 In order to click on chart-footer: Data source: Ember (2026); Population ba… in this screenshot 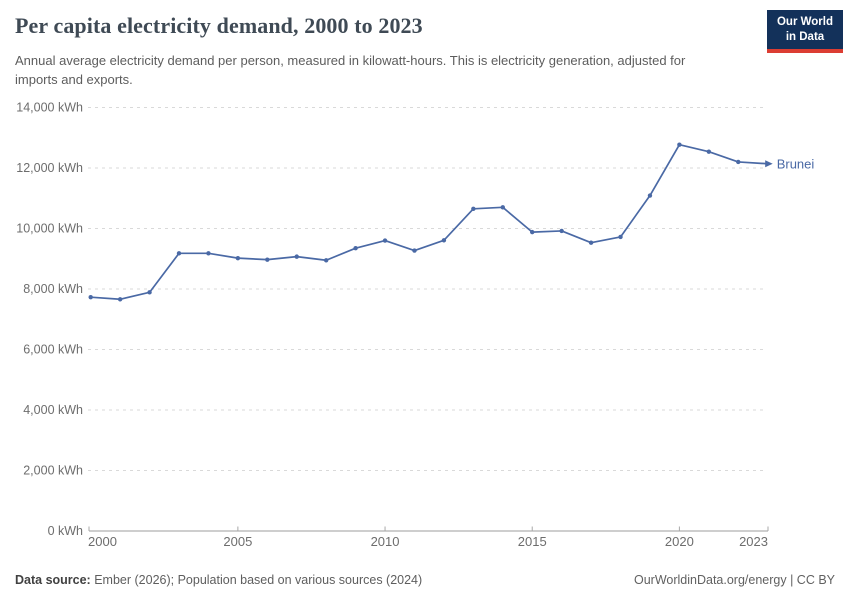, I will do `click(425, 580)`.